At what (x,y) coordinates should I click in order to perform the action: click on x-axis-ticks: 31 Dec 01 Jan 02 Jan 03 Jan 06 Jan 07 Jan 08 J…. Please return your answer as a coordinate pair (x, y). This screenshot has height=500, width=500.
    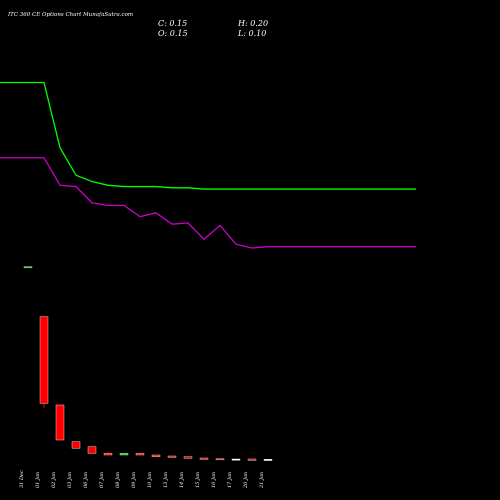
    Looking at the image, I should click on (142, 479).